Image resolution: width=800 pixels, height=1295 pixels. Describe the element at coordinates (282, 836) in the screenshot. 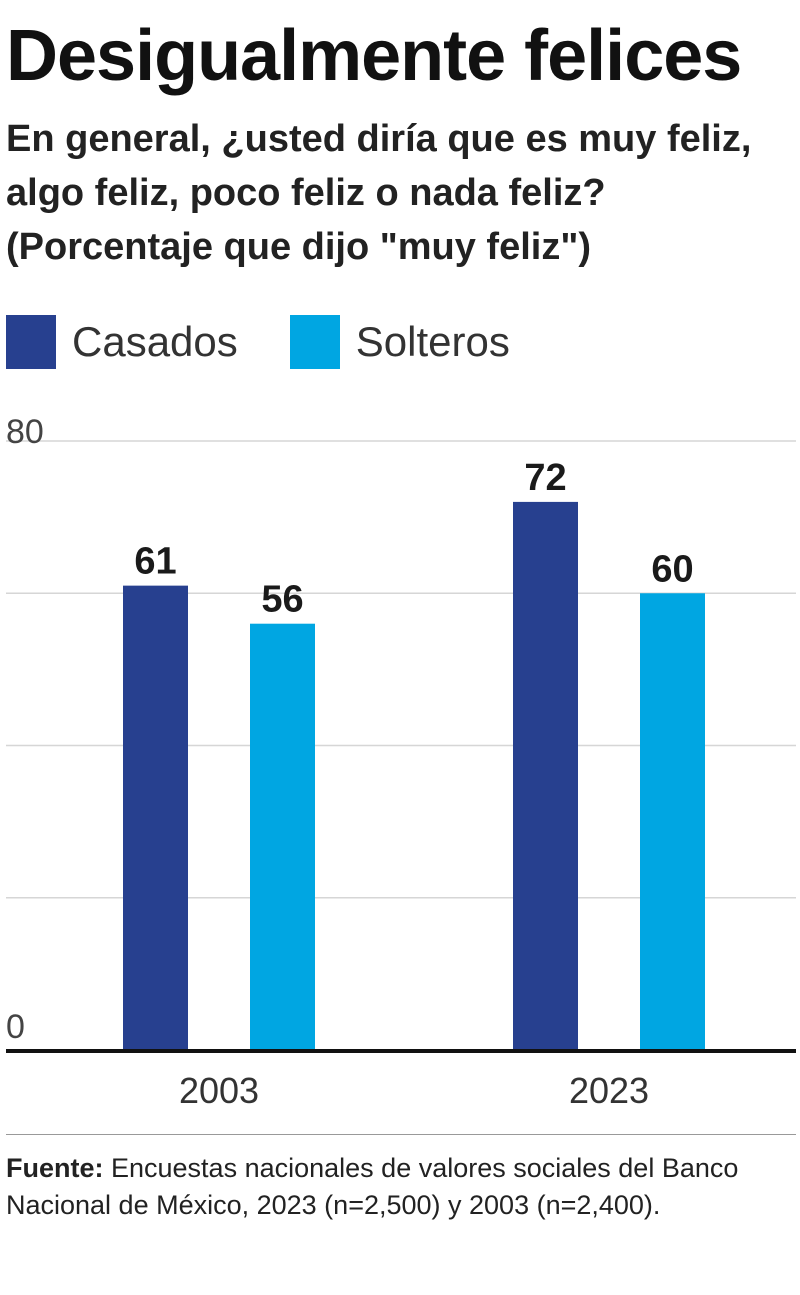

I see `bar-solteros-2003` at that location.